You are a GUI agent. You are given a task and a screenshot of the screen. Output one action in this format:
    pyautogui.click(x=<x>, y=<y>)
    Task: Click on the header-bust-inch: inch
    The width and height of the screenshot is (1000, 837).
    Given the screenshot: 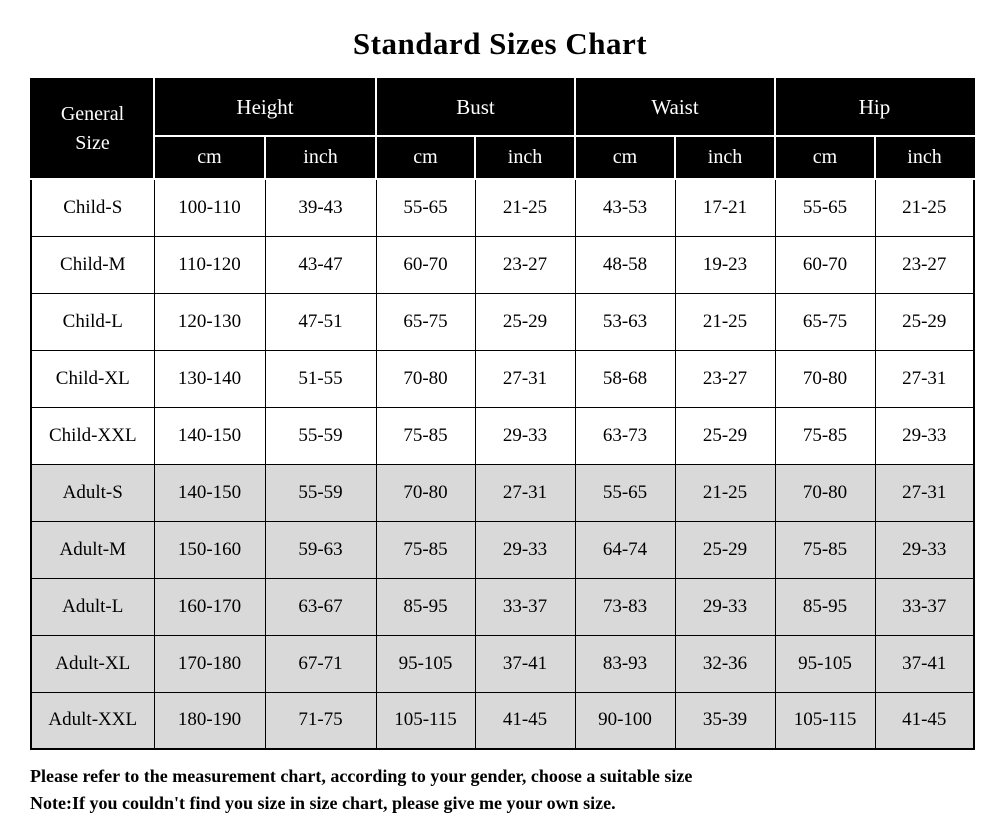 What is the action you would take?
    pyautogui.click(x=525, y=157)
    